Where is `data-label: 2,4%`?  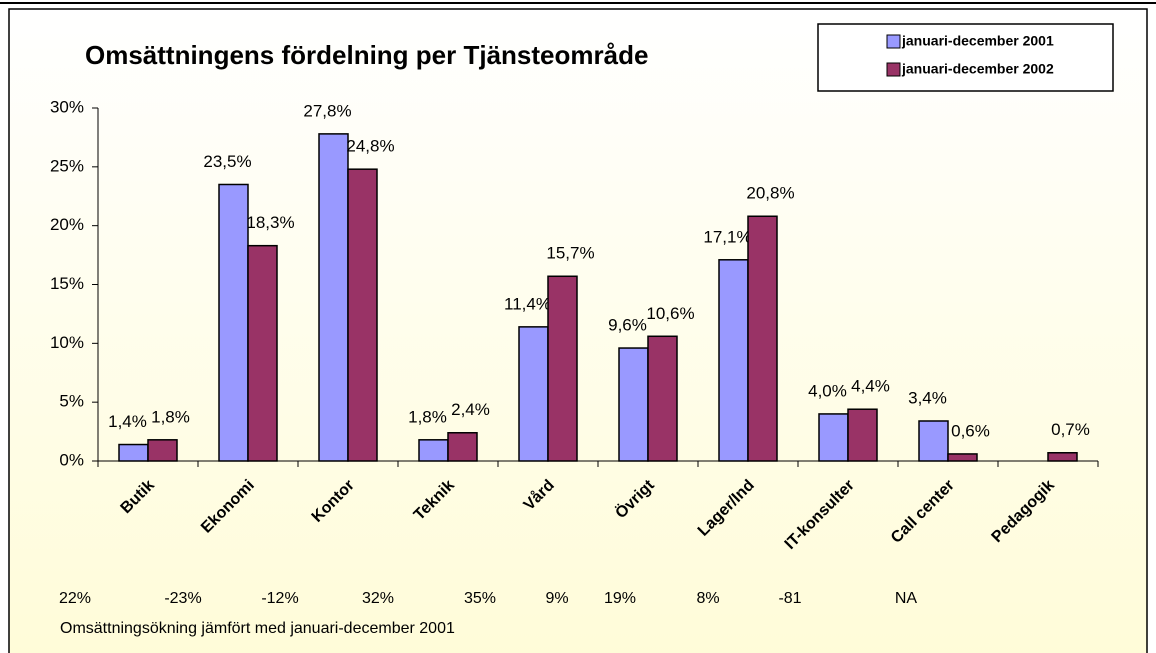 data-label: 2,4% is located at coordinates (470, 409).